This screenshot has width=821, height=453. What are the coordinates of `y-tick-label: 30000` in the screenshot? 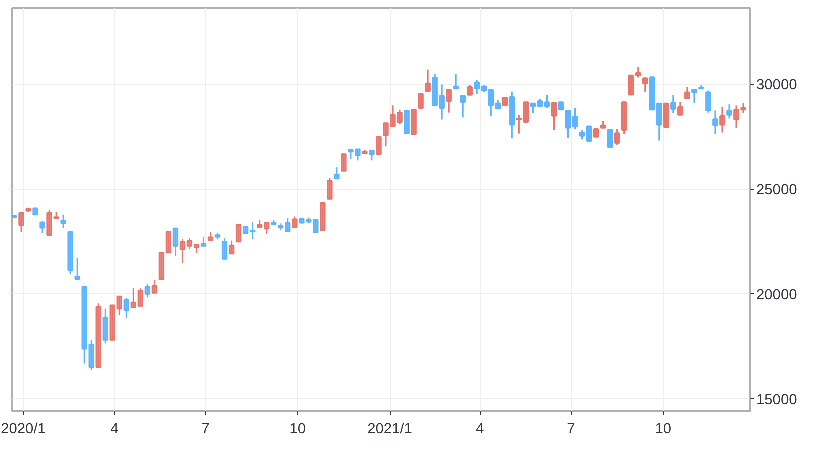 It's located at (777, 86).